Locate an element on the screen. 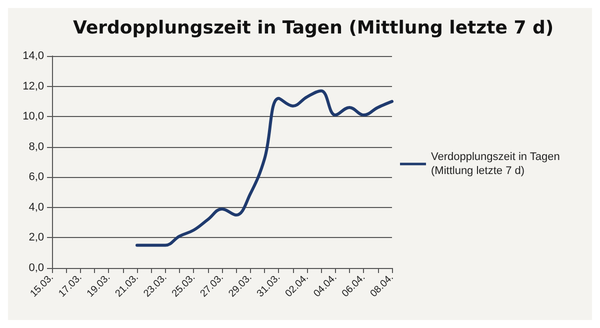  legend-label: Verdopplungszeit in Tagen (Mittlung letzte 7 d) is located at coordinates (497, 164).